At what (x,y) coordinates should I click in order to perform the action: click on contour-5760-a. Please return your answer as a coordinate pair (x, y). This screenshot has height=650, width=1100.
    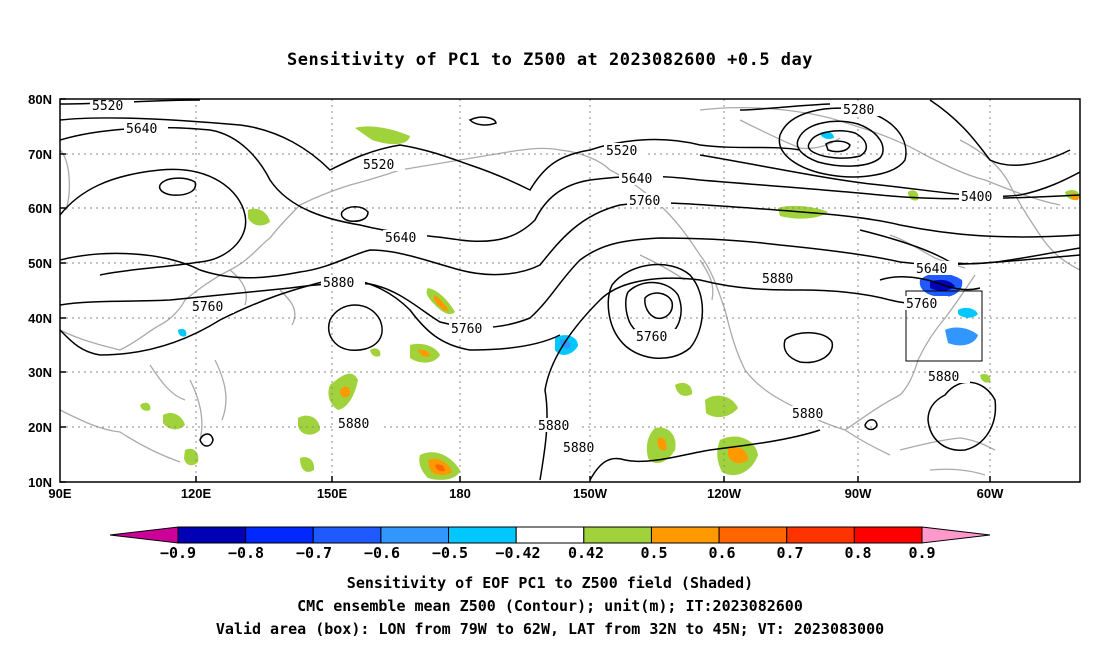
    Looking at the image, I should click on (570, 240).